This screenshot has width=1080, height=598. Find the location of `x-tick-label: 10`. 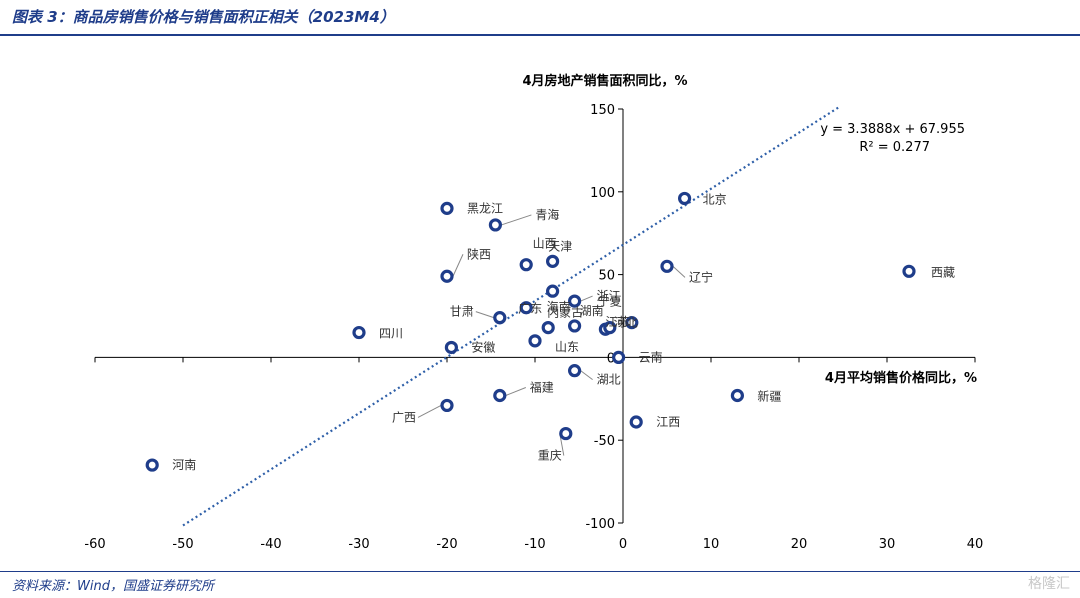

x-tick-label: 10 is located at coordinates (711, 544).